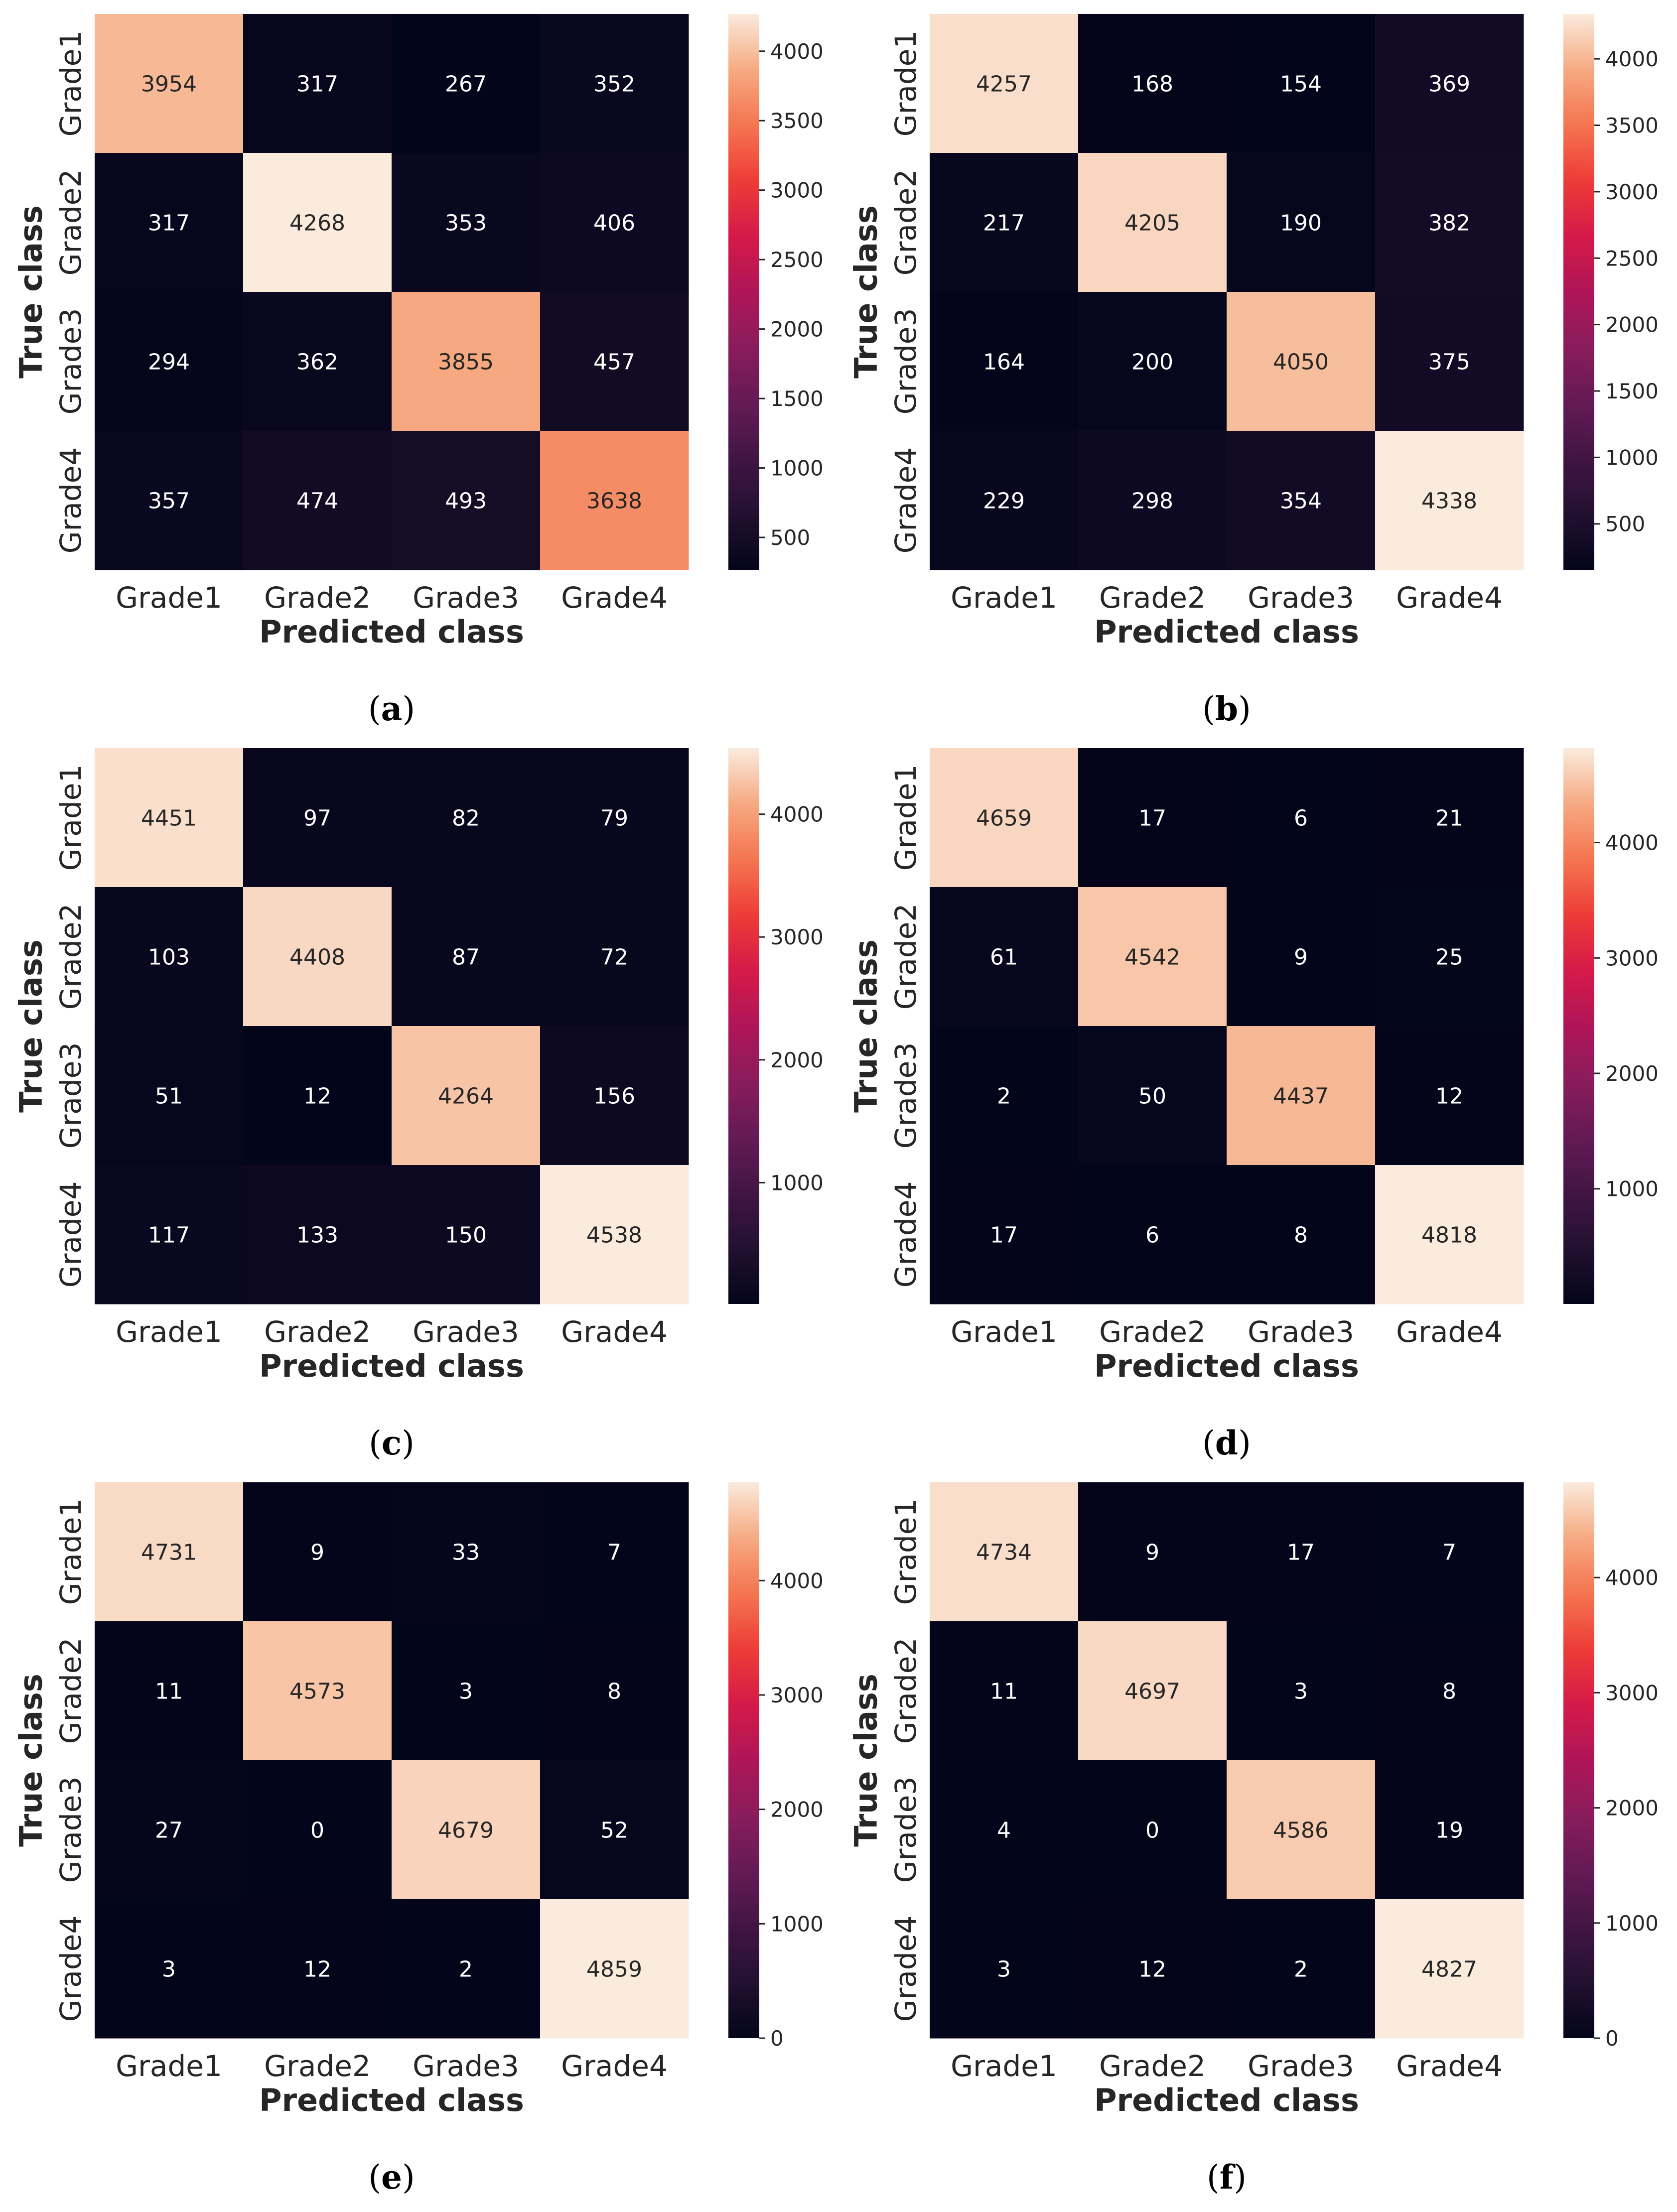 The height and width of the screenshot is (2212, 1677). I want to click on colorbar-tick-label: 0, so click(1612, 2038).